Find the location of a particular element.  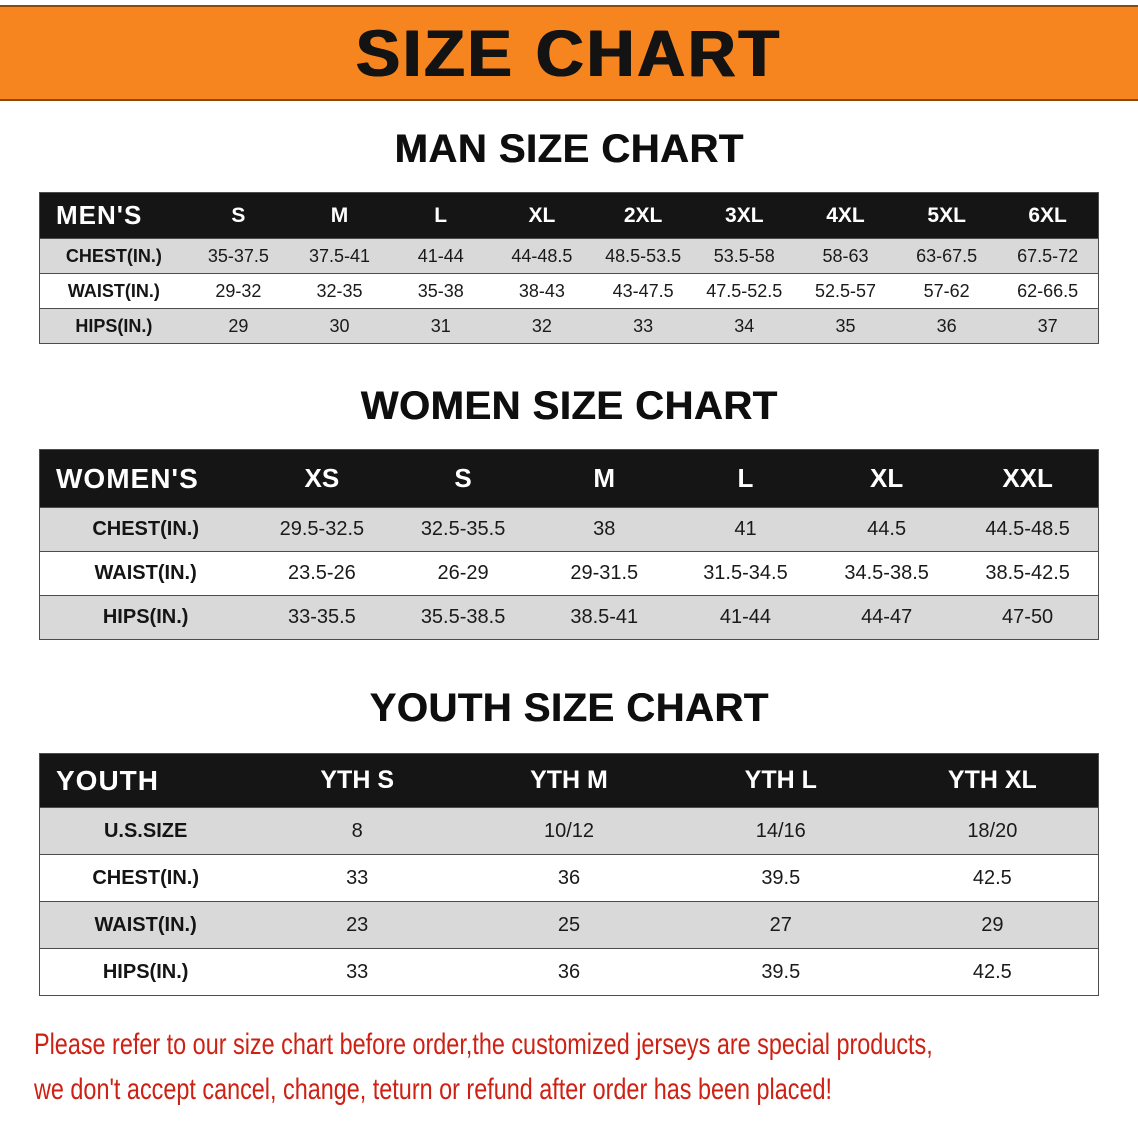

size-column-header: YTH M is located at coordinates (569, 780).